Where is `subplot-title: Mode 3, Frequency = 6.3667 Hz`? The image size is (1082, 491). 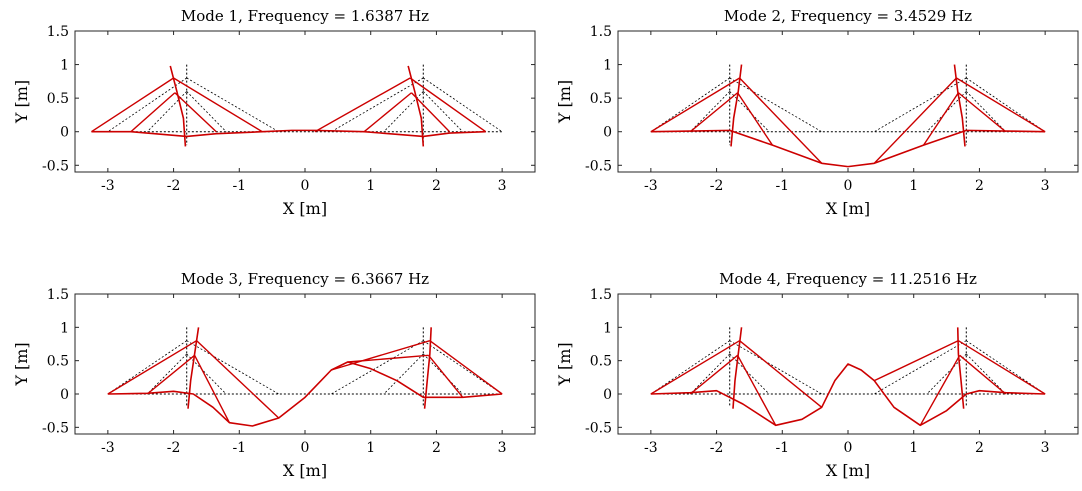
subplot-title: Mode 3, Frequency = 6.3667 Hz is located at coordinates (305, 279).